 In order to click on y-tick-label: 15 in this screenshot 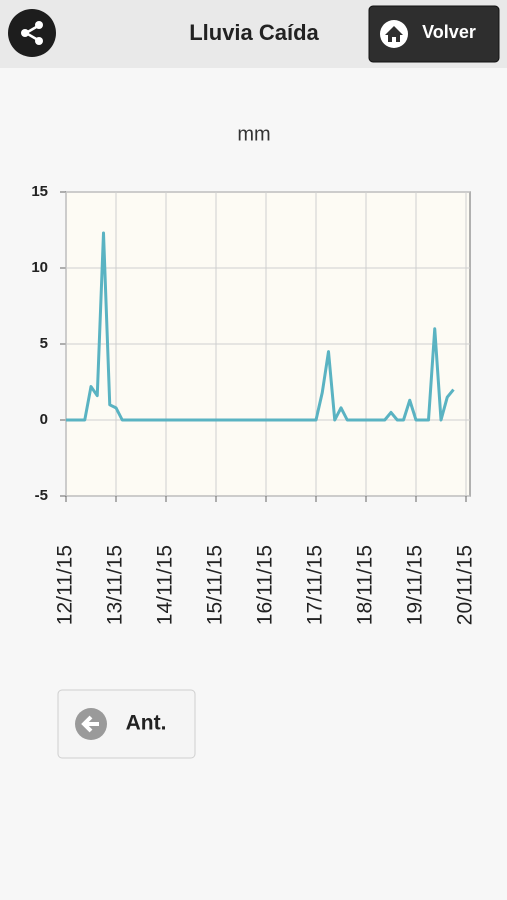, I will do `click(39, 191)`.